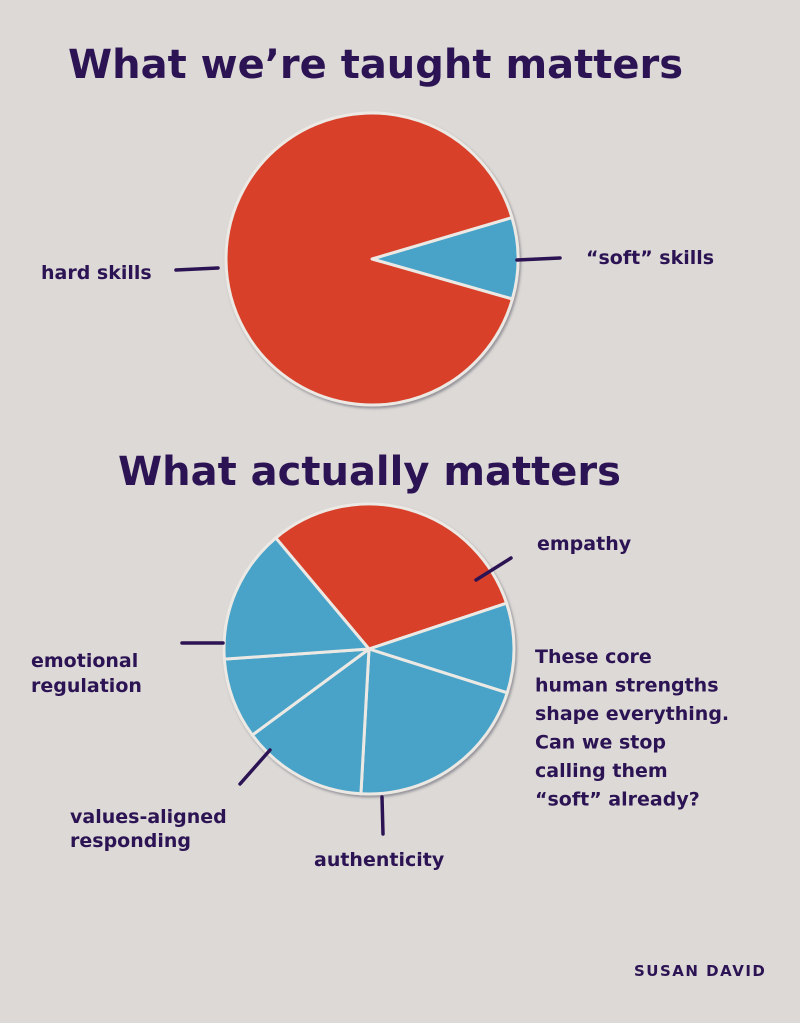  What do you see at coordinates (493, 569) in the screenshot?
I see `leader-empathy` at bounding box center [493, 569].